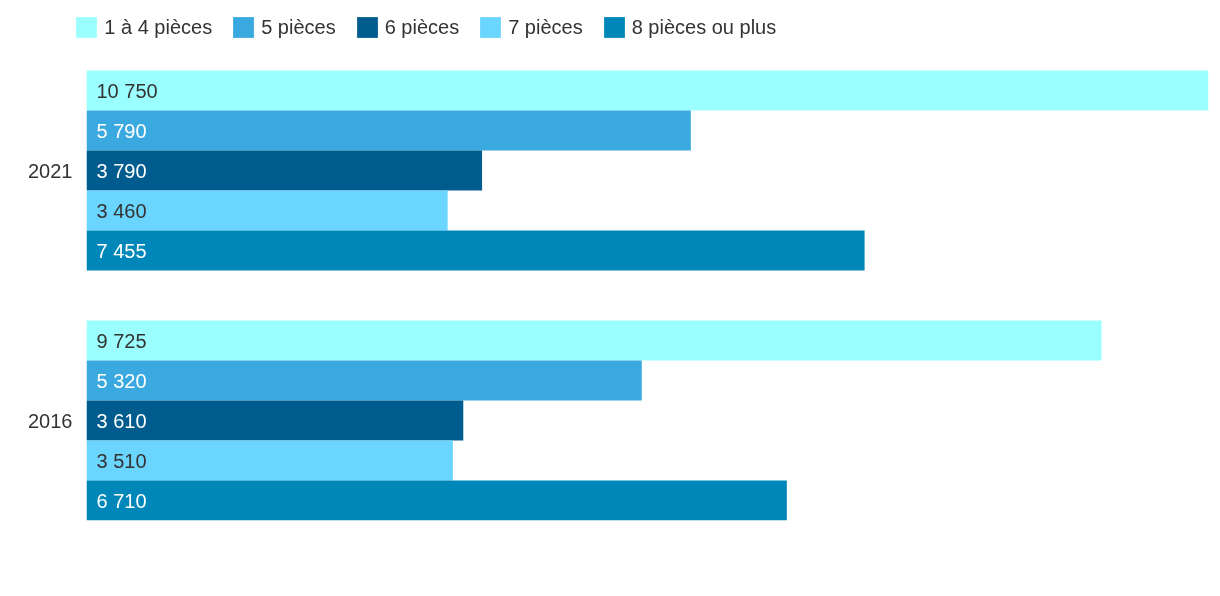 The image size is (1220, 596). I want to click on data-label: 5 790, so click(121, 130).